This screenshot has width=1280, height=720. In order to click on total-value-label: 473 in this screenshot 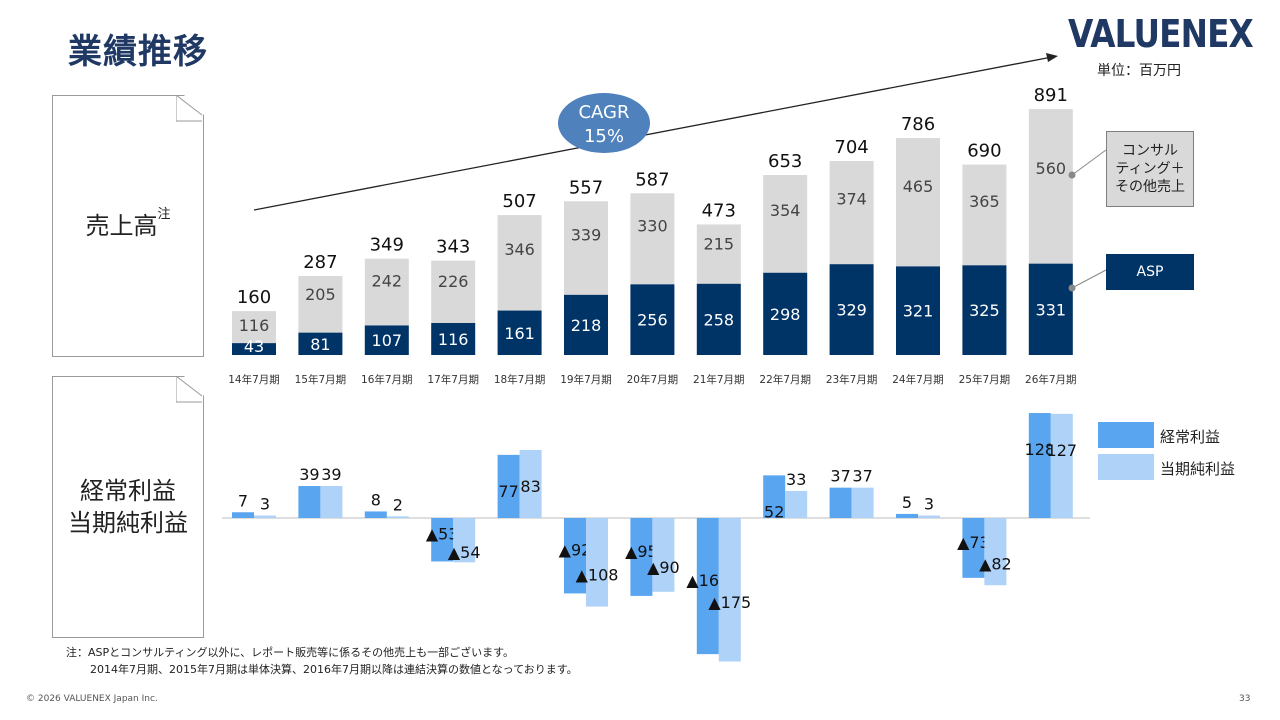, I will do `click(719, 210)`.